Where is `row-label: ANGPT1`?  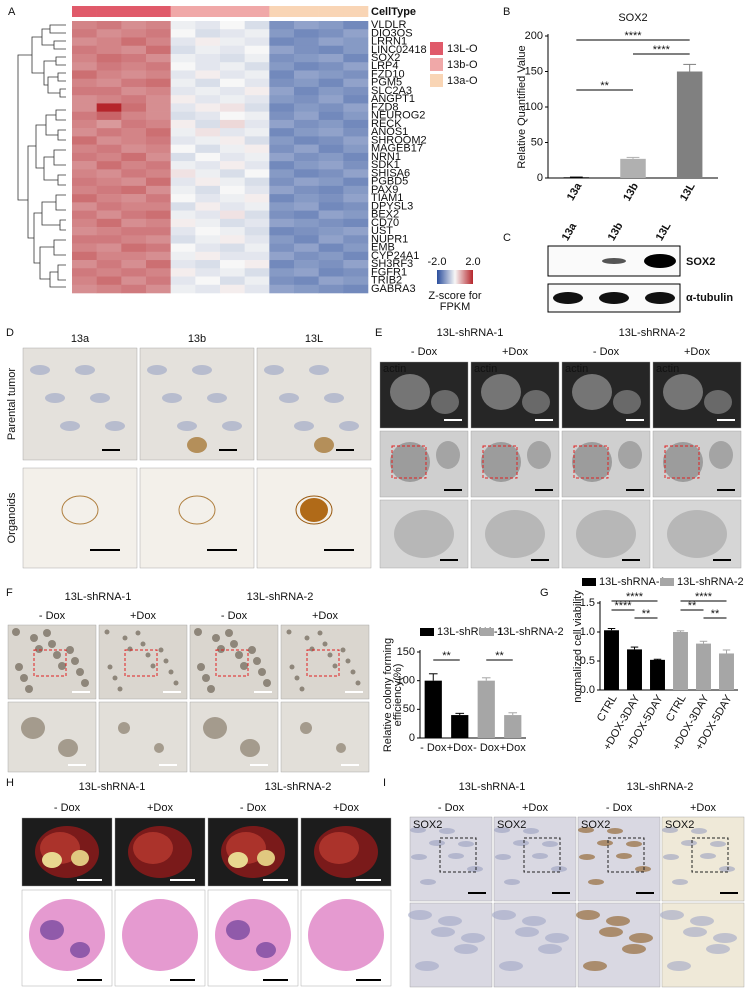 row-label: ANGPT1 is located at coordinates (393, 99).